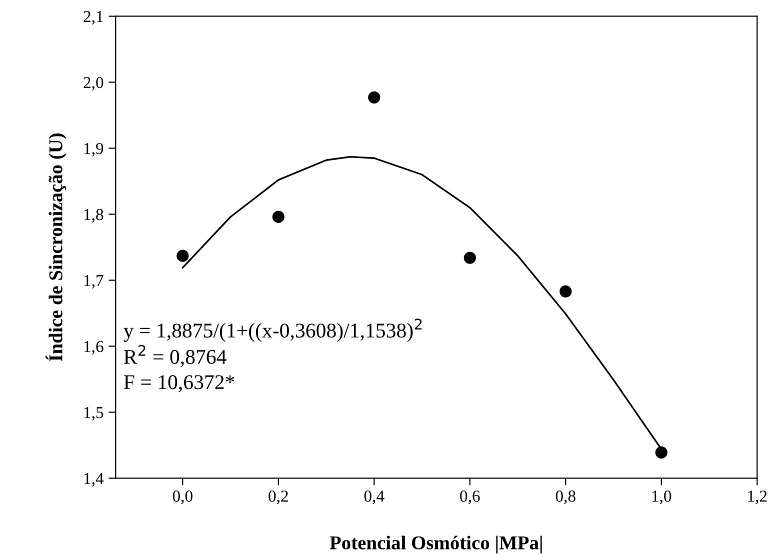  Describe the element at coordinates (470, 497) in the screenshot. I see `x-tick-label: 0,6` at that location.